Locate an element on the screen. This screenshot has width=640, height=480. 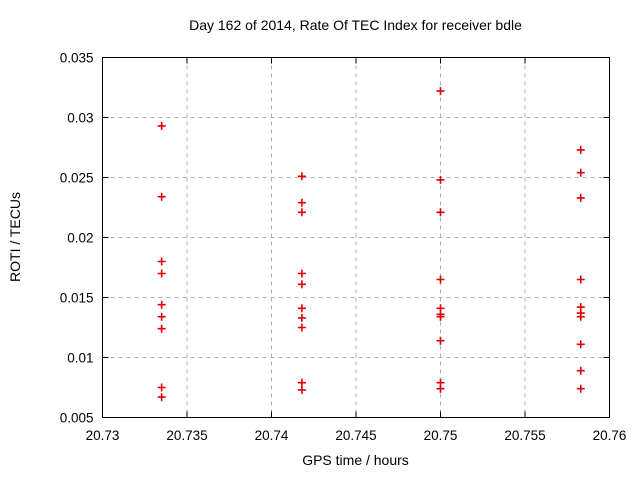
x-tick-label: 20.735 is located at coordinates (186, 435).